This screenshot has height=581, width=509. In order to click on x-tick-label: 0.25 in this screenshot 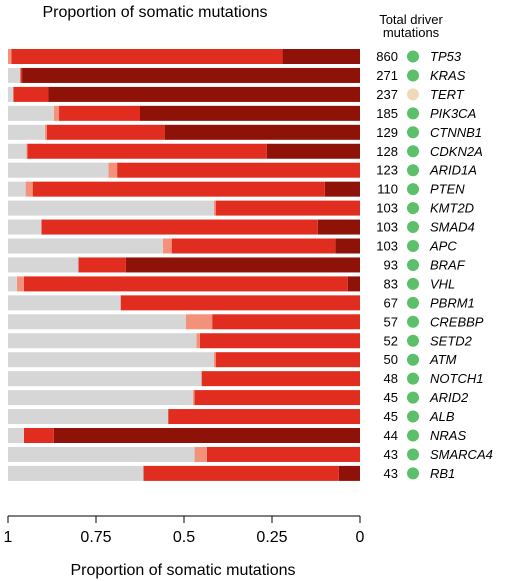, I will do `click(271, 537)`.